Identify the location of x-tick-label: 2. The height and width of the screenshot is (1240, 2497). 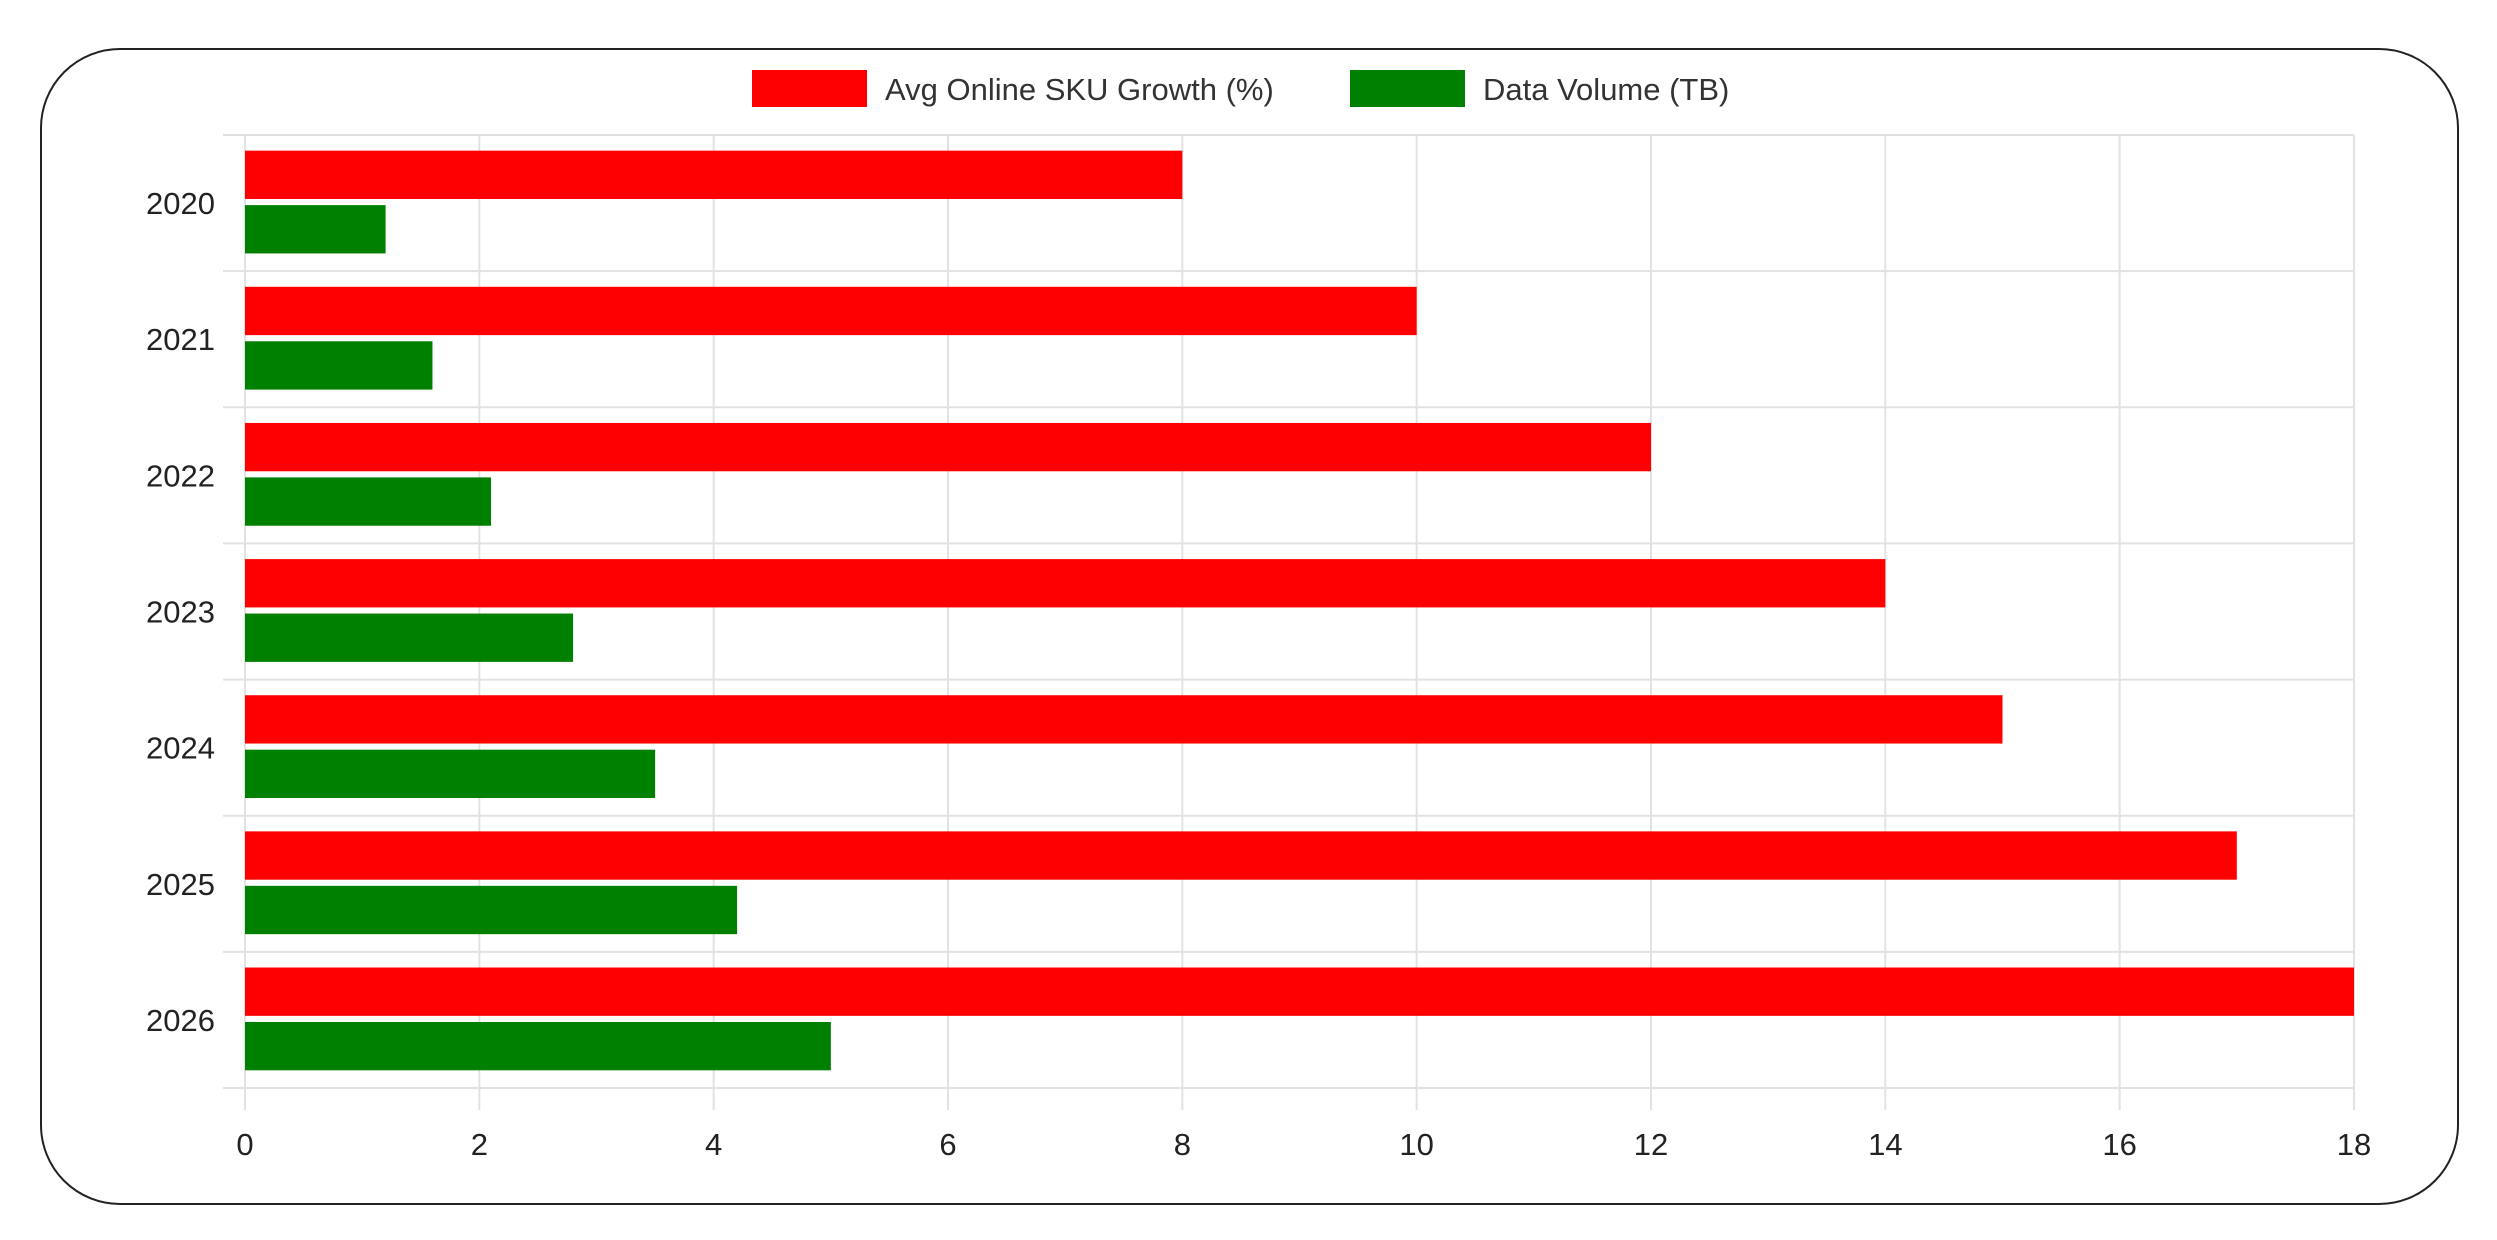
(479, 1144).